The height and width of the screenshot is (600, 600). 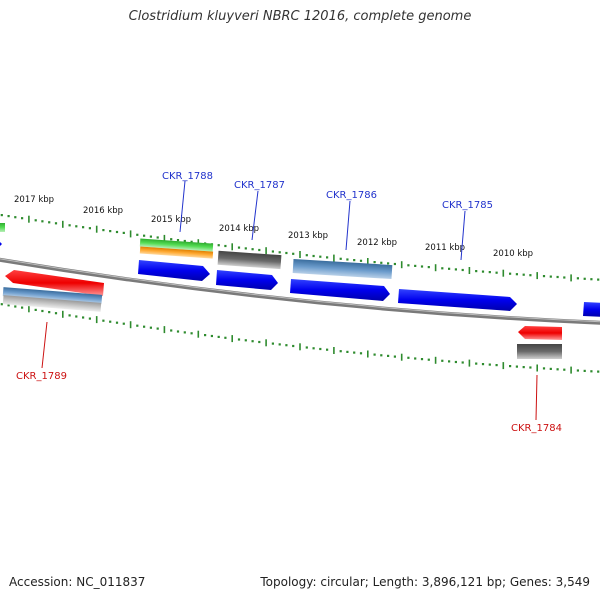 I want to click on gene-label-ckr1786: CKR_1786, so click(x=351, y=195).